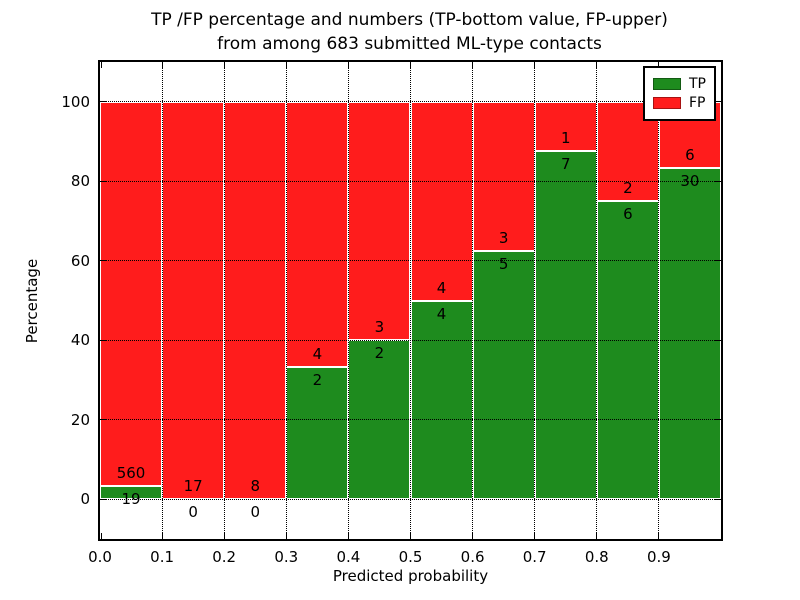  What do you see at coordinates (690, 181) in the screenshot?
I see `tp-count-label: 30` at bounding box center [690, 181].